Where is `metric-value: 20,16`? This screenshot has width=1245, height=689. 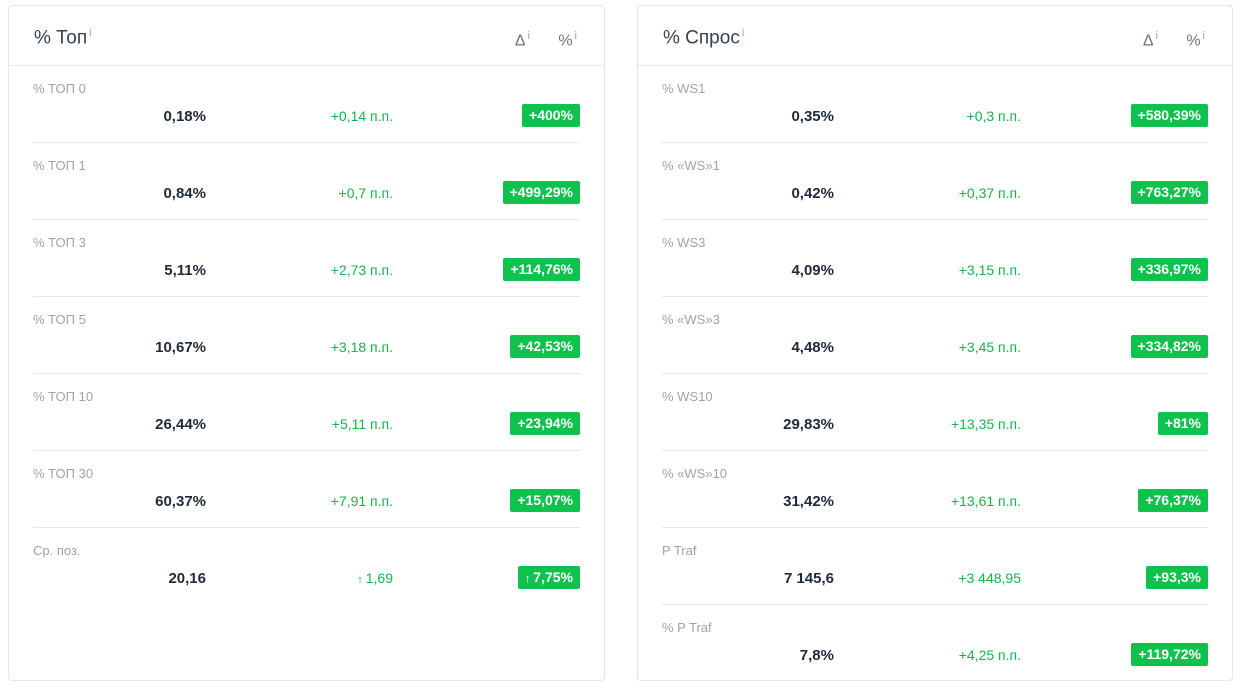
metric-value: 20,16 is located at coordinates (187, 578).